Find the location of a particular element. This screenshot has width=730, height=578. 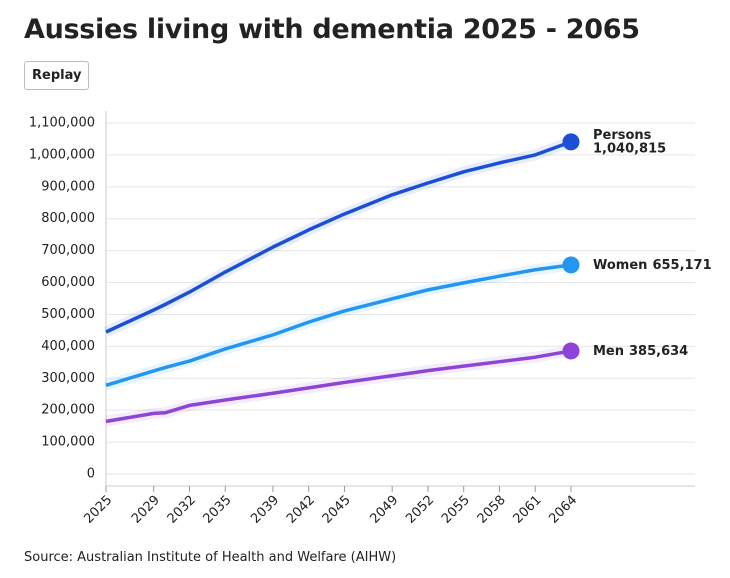

y-tick-label: 300,000 is located at coordinates (68, 378).